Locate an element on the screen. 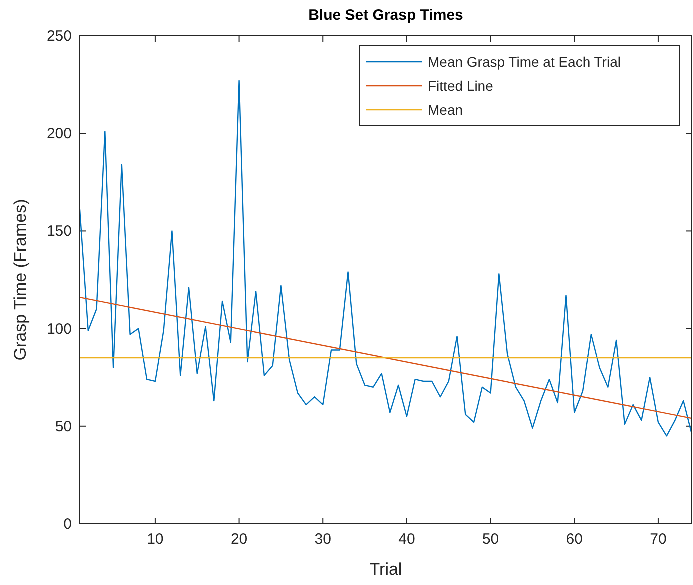 The image size is (693, 585). x-axis-title: Trial is located at coordinates (386, 569).